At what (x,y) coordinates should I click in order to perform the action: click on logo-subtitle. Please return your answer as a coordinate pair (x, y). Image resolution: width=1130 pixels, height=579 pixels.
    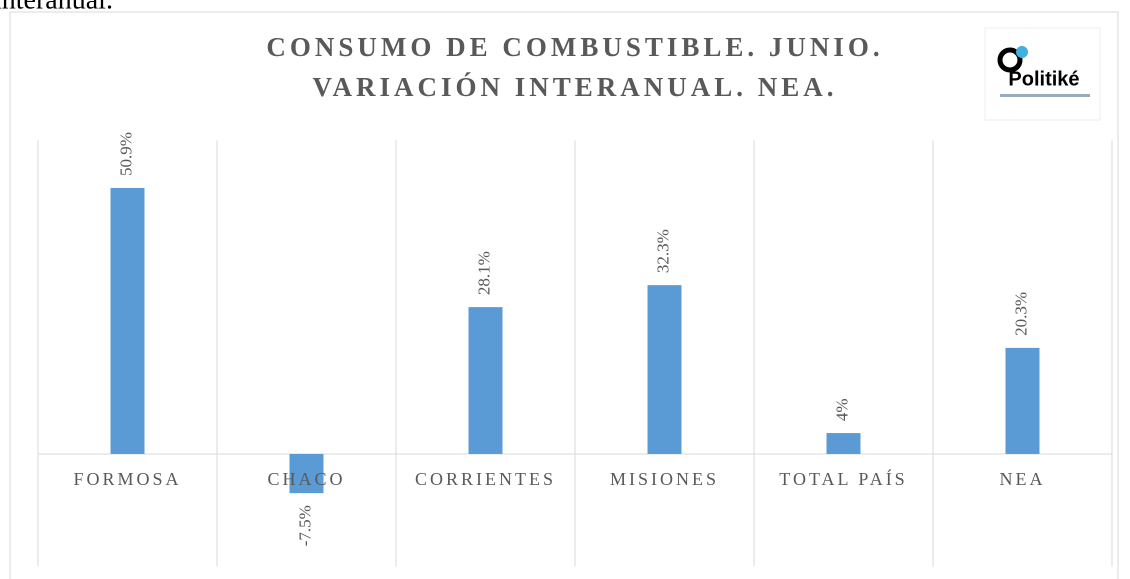
    Looking at the image, I should click on (1045, 95).